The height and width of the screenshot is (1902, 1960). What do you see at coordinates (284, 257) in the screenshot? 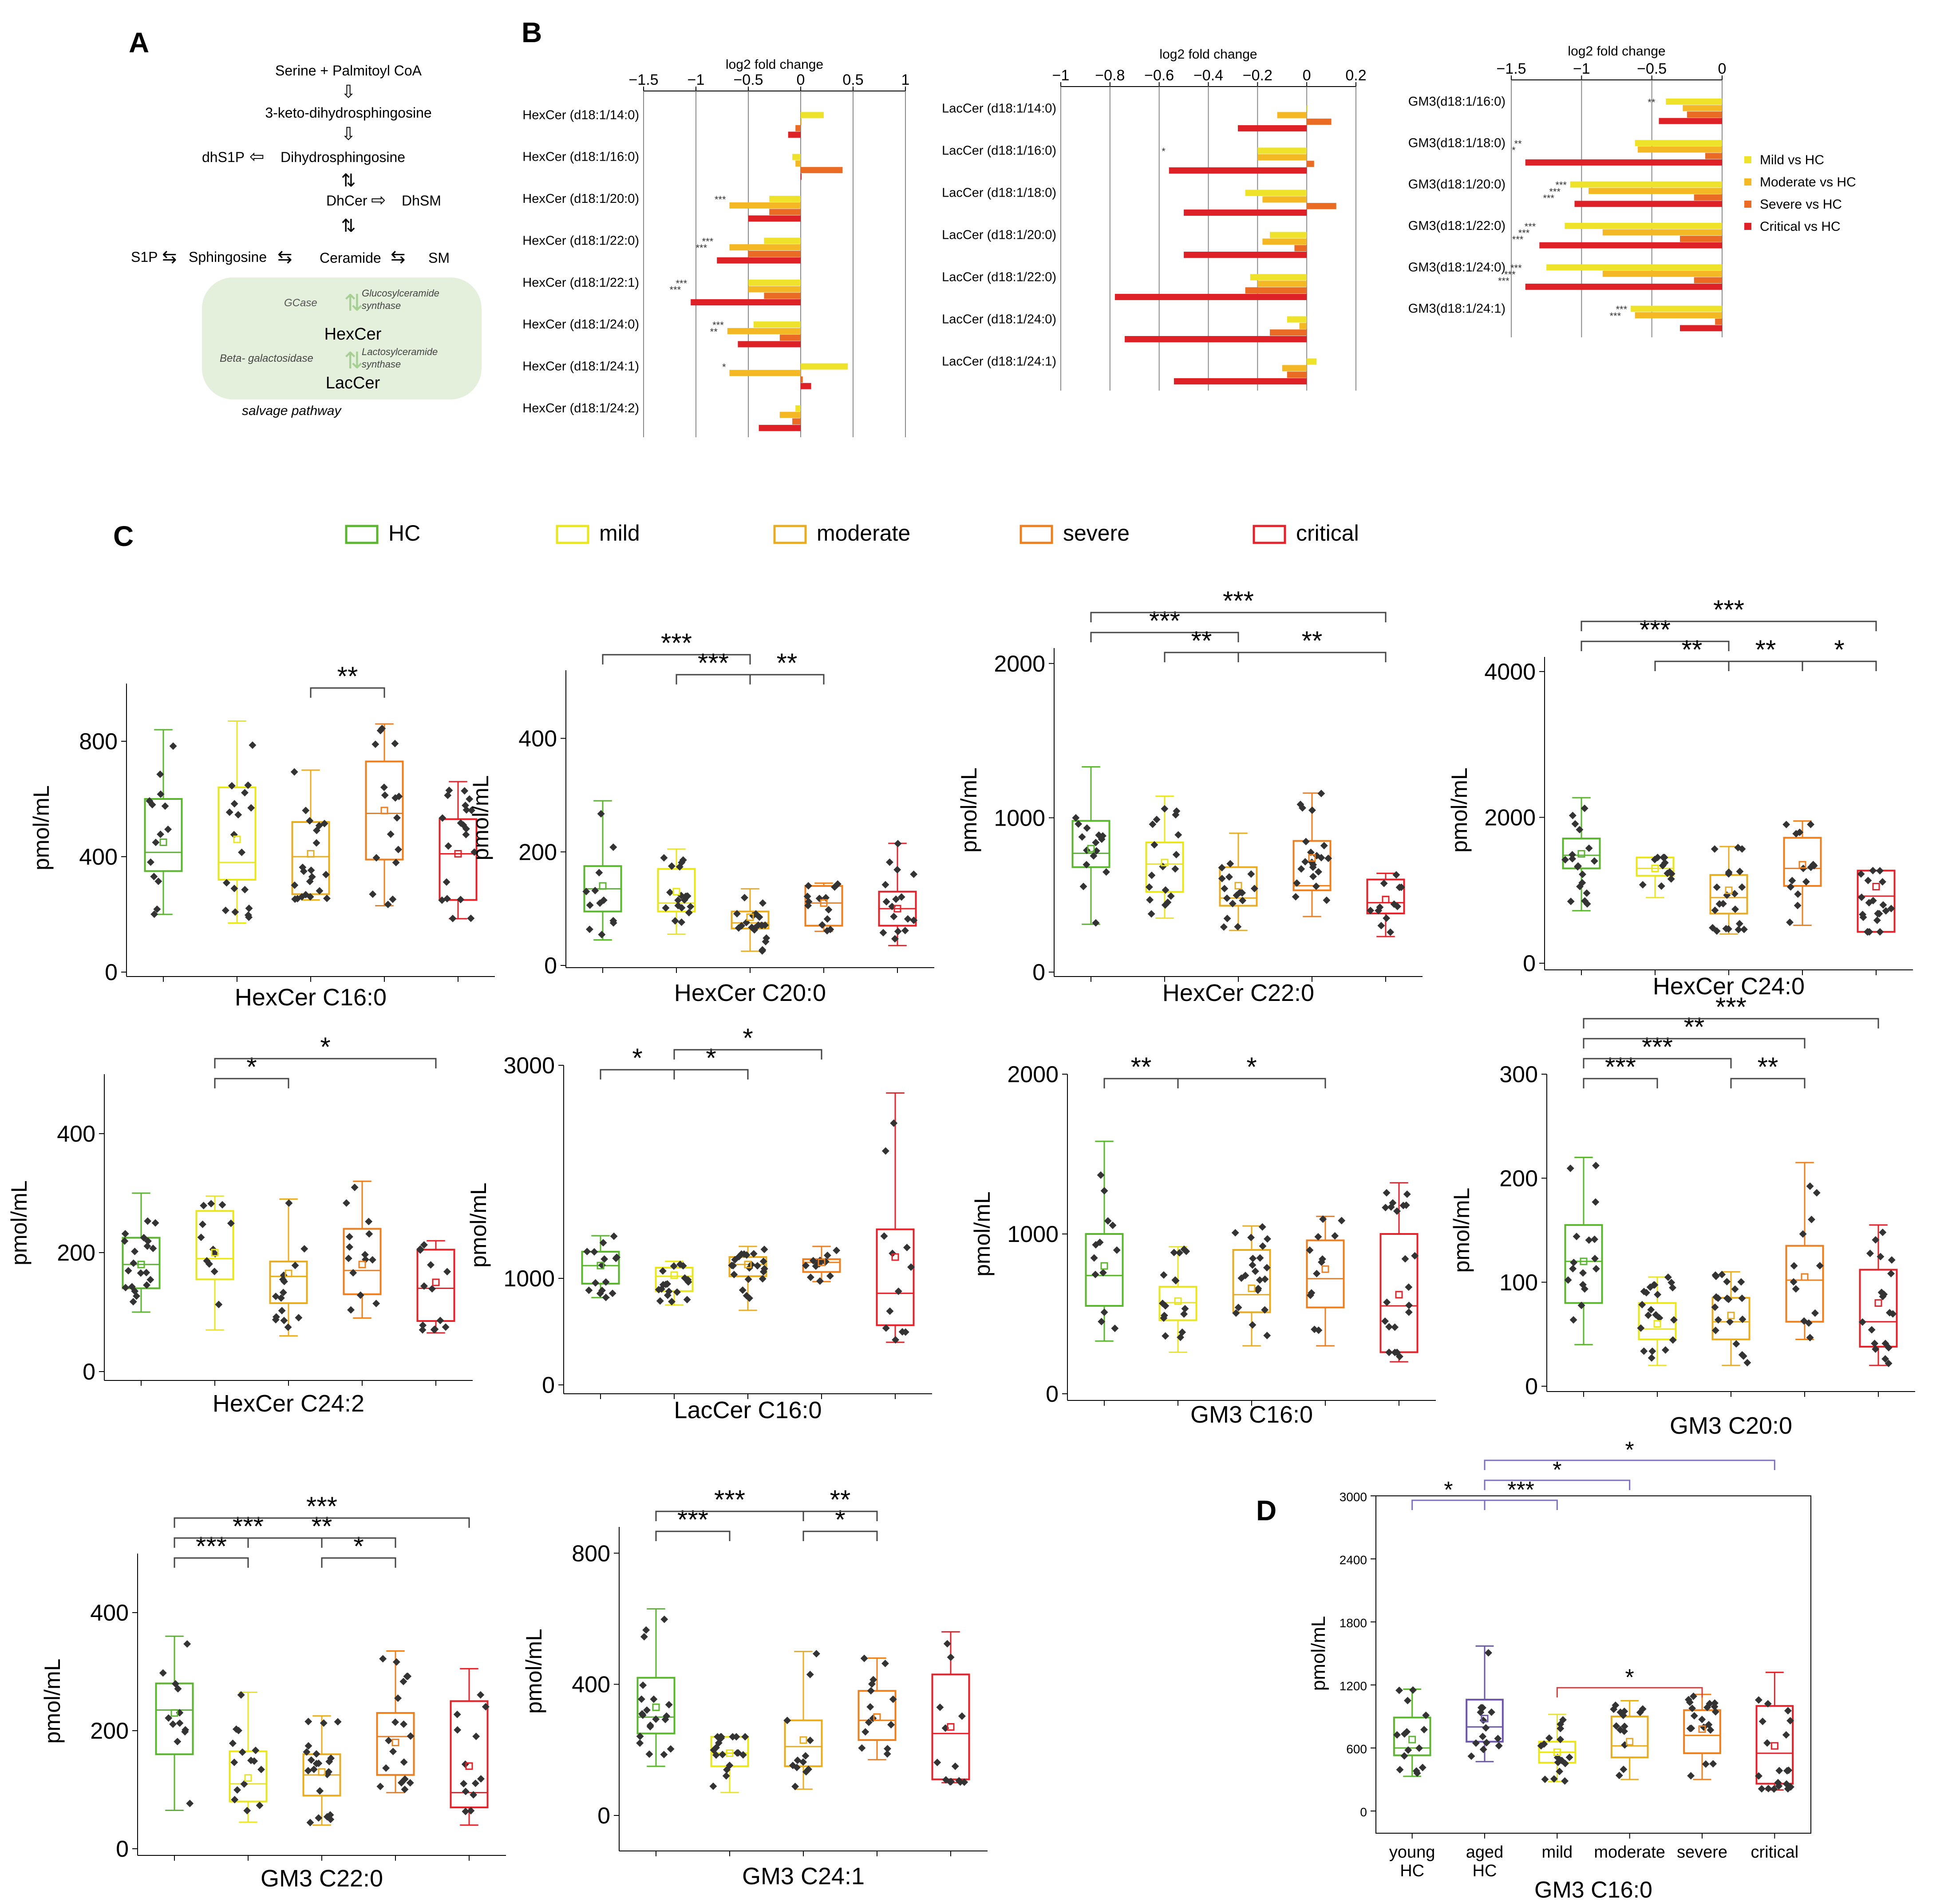
I see `leftright-arrow-icon: ⇆` at bounding box center [284, 257].